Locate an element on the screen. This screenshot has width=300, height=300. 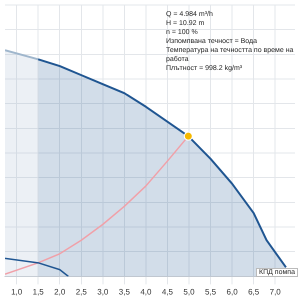
x-tick-label: 3,0 is located at coordinates (103, 291).